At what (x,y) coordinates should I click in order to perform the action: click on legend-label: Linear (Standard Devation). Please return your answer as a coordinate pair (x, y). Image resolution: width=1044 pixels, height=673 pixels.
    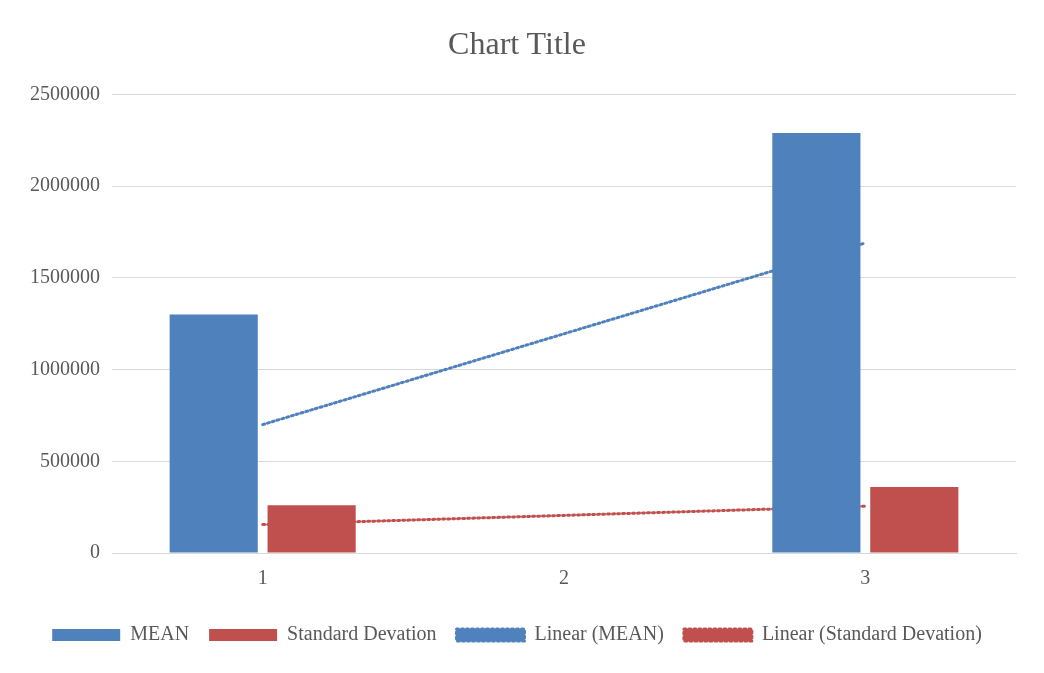
    Looking at the image, I should click on (871, 634).